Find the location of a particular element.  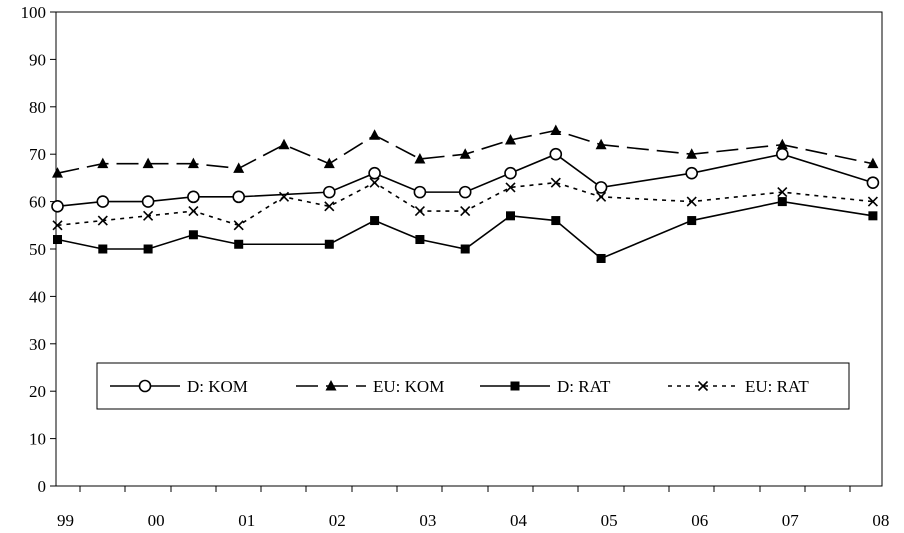

y-tick-label: 10 is located at coordinates (37, 439).